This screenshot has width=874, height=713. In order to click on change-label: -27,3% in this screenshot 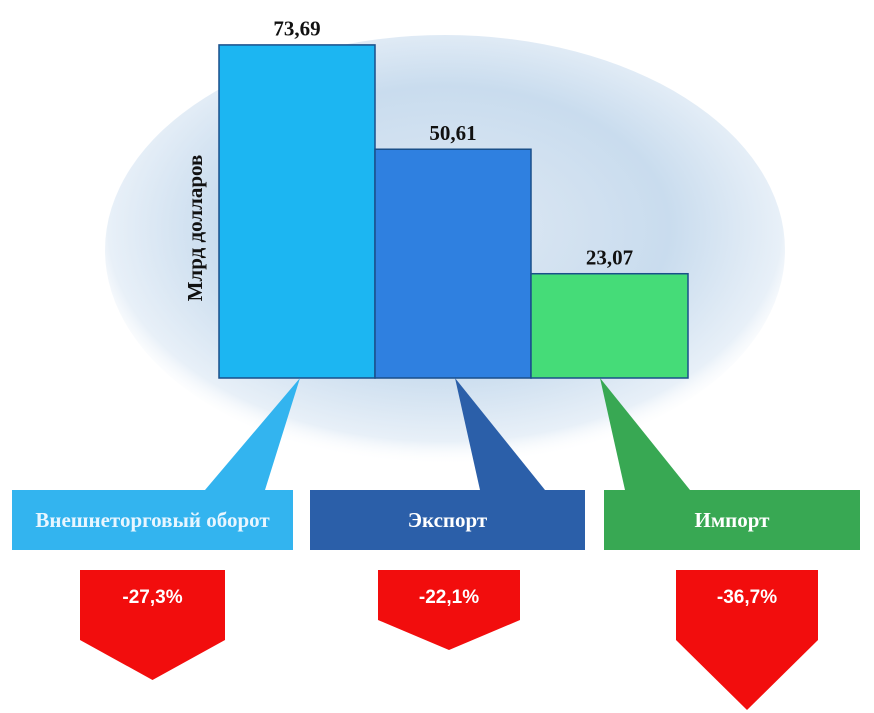, I will do `click(152, 597)`.